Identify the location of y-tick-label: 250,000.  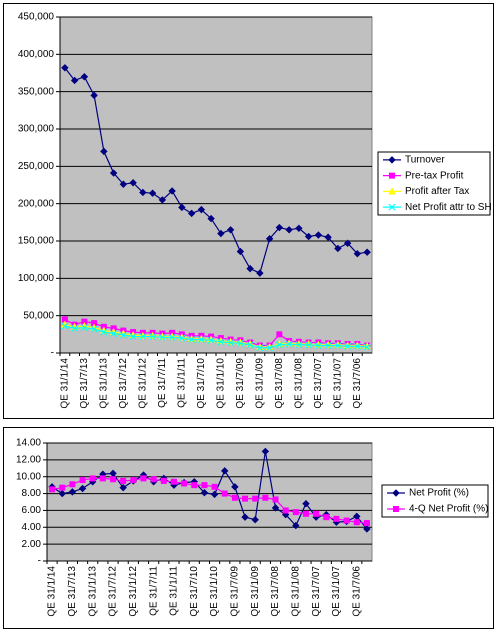
(36, 166).